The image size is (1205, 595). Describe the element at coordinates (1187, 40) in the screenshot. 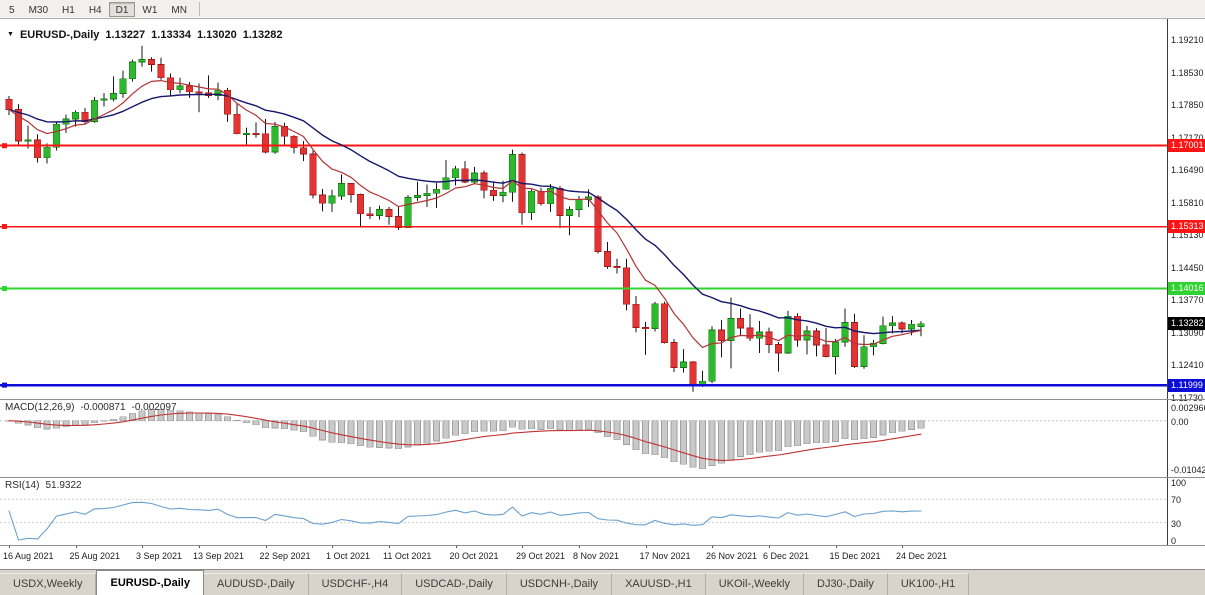

I see `price-axis-label: 1.19210` at that location.